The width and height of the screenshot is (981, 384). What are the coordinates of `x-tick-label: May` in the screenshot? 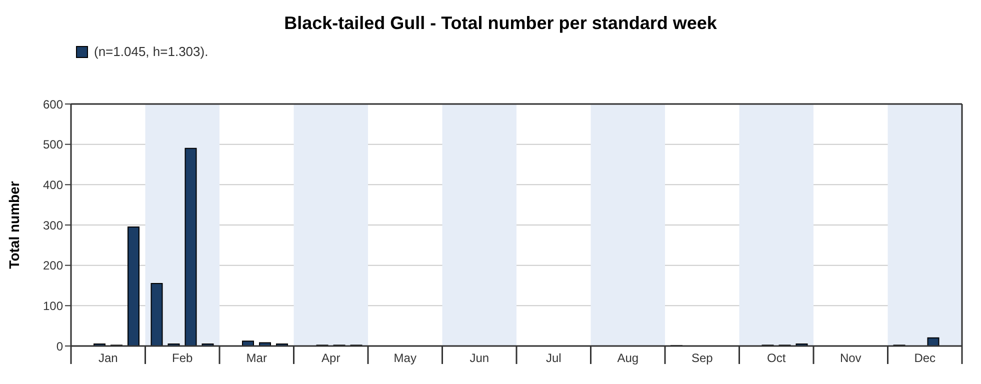 It's located at (405, 358).